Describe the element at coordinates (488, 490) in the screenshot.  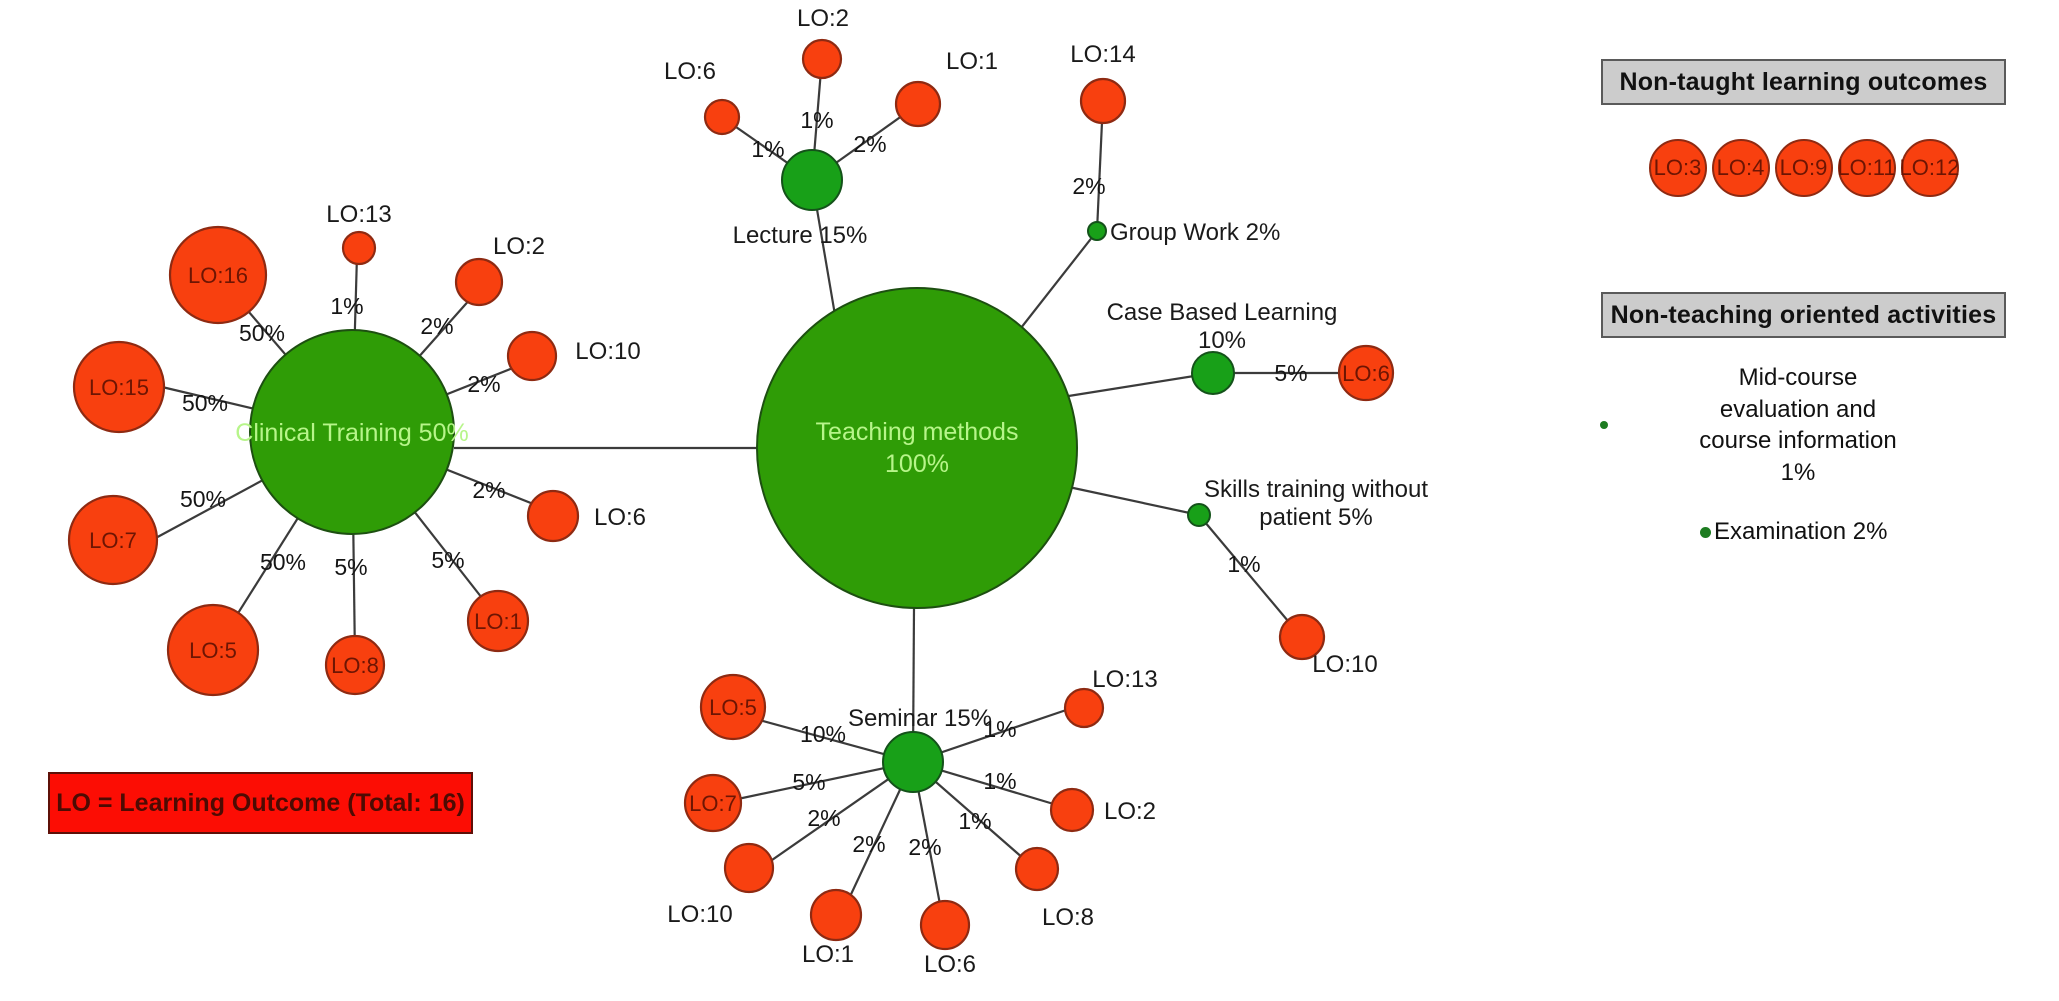
I see `edge-label-ct-lo6: 2%` at that location.